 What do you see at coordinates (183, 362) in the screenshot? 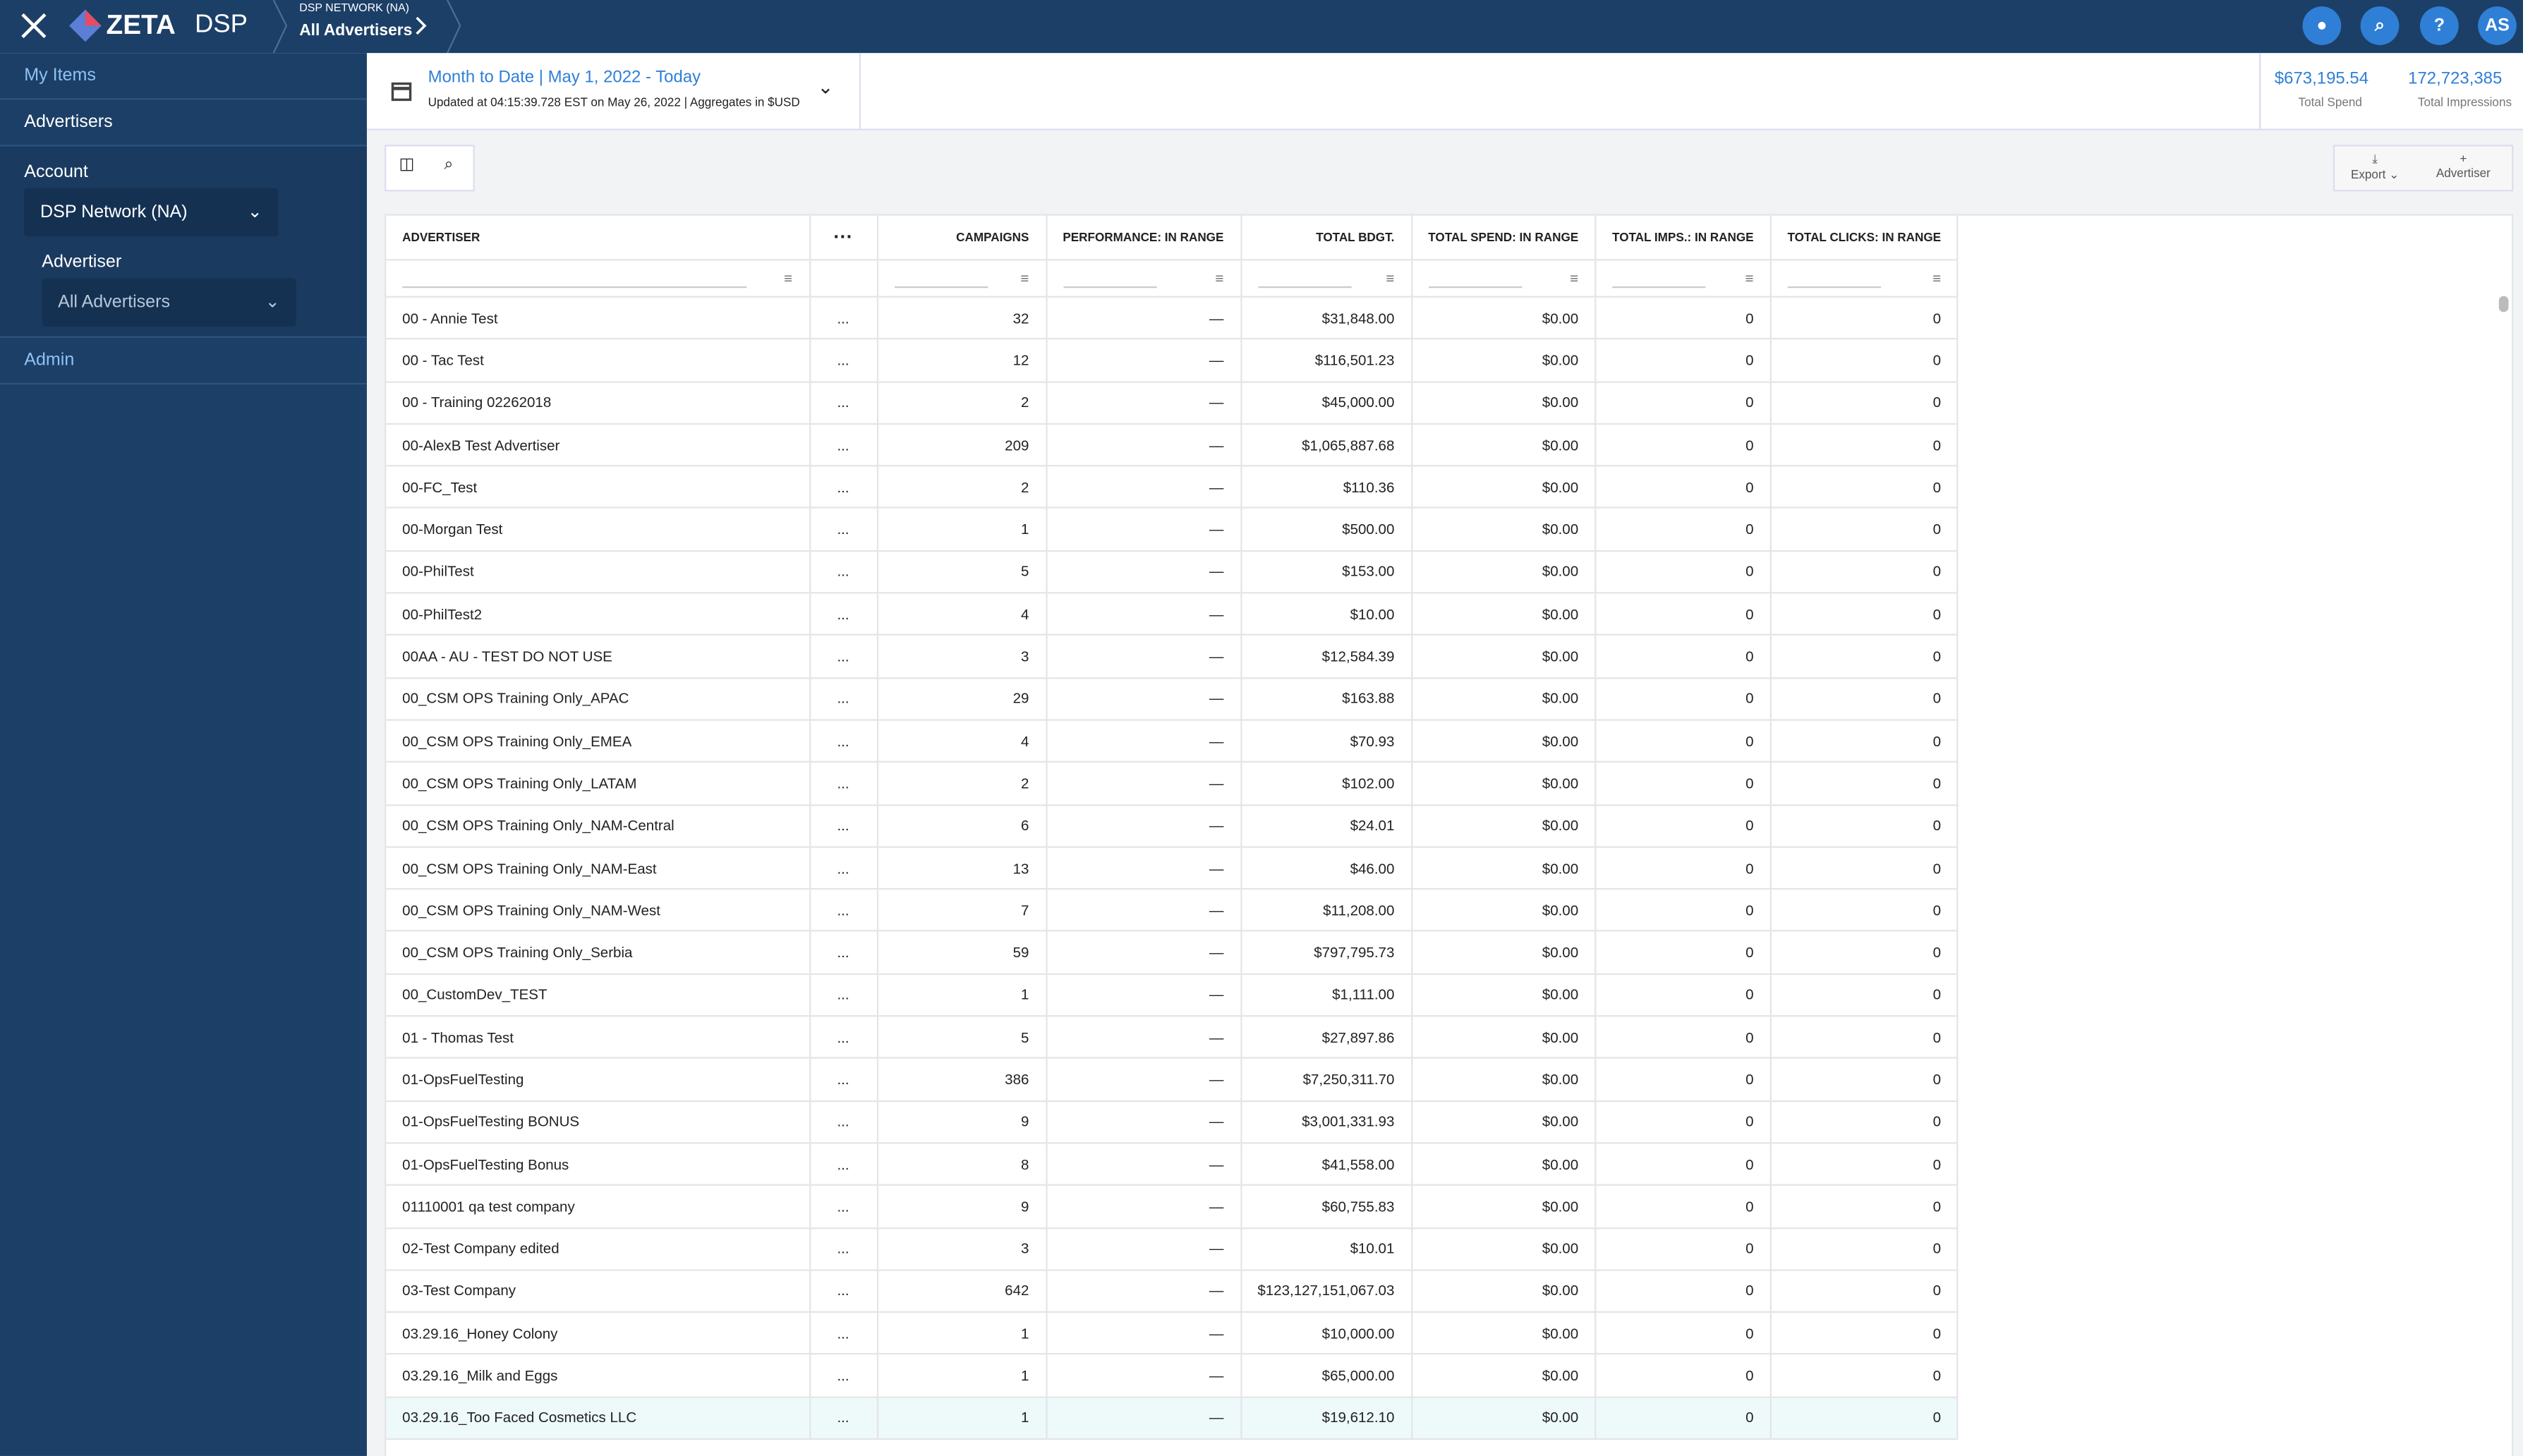
I see `nav-item: Admin` at bounding box center [183, 362].